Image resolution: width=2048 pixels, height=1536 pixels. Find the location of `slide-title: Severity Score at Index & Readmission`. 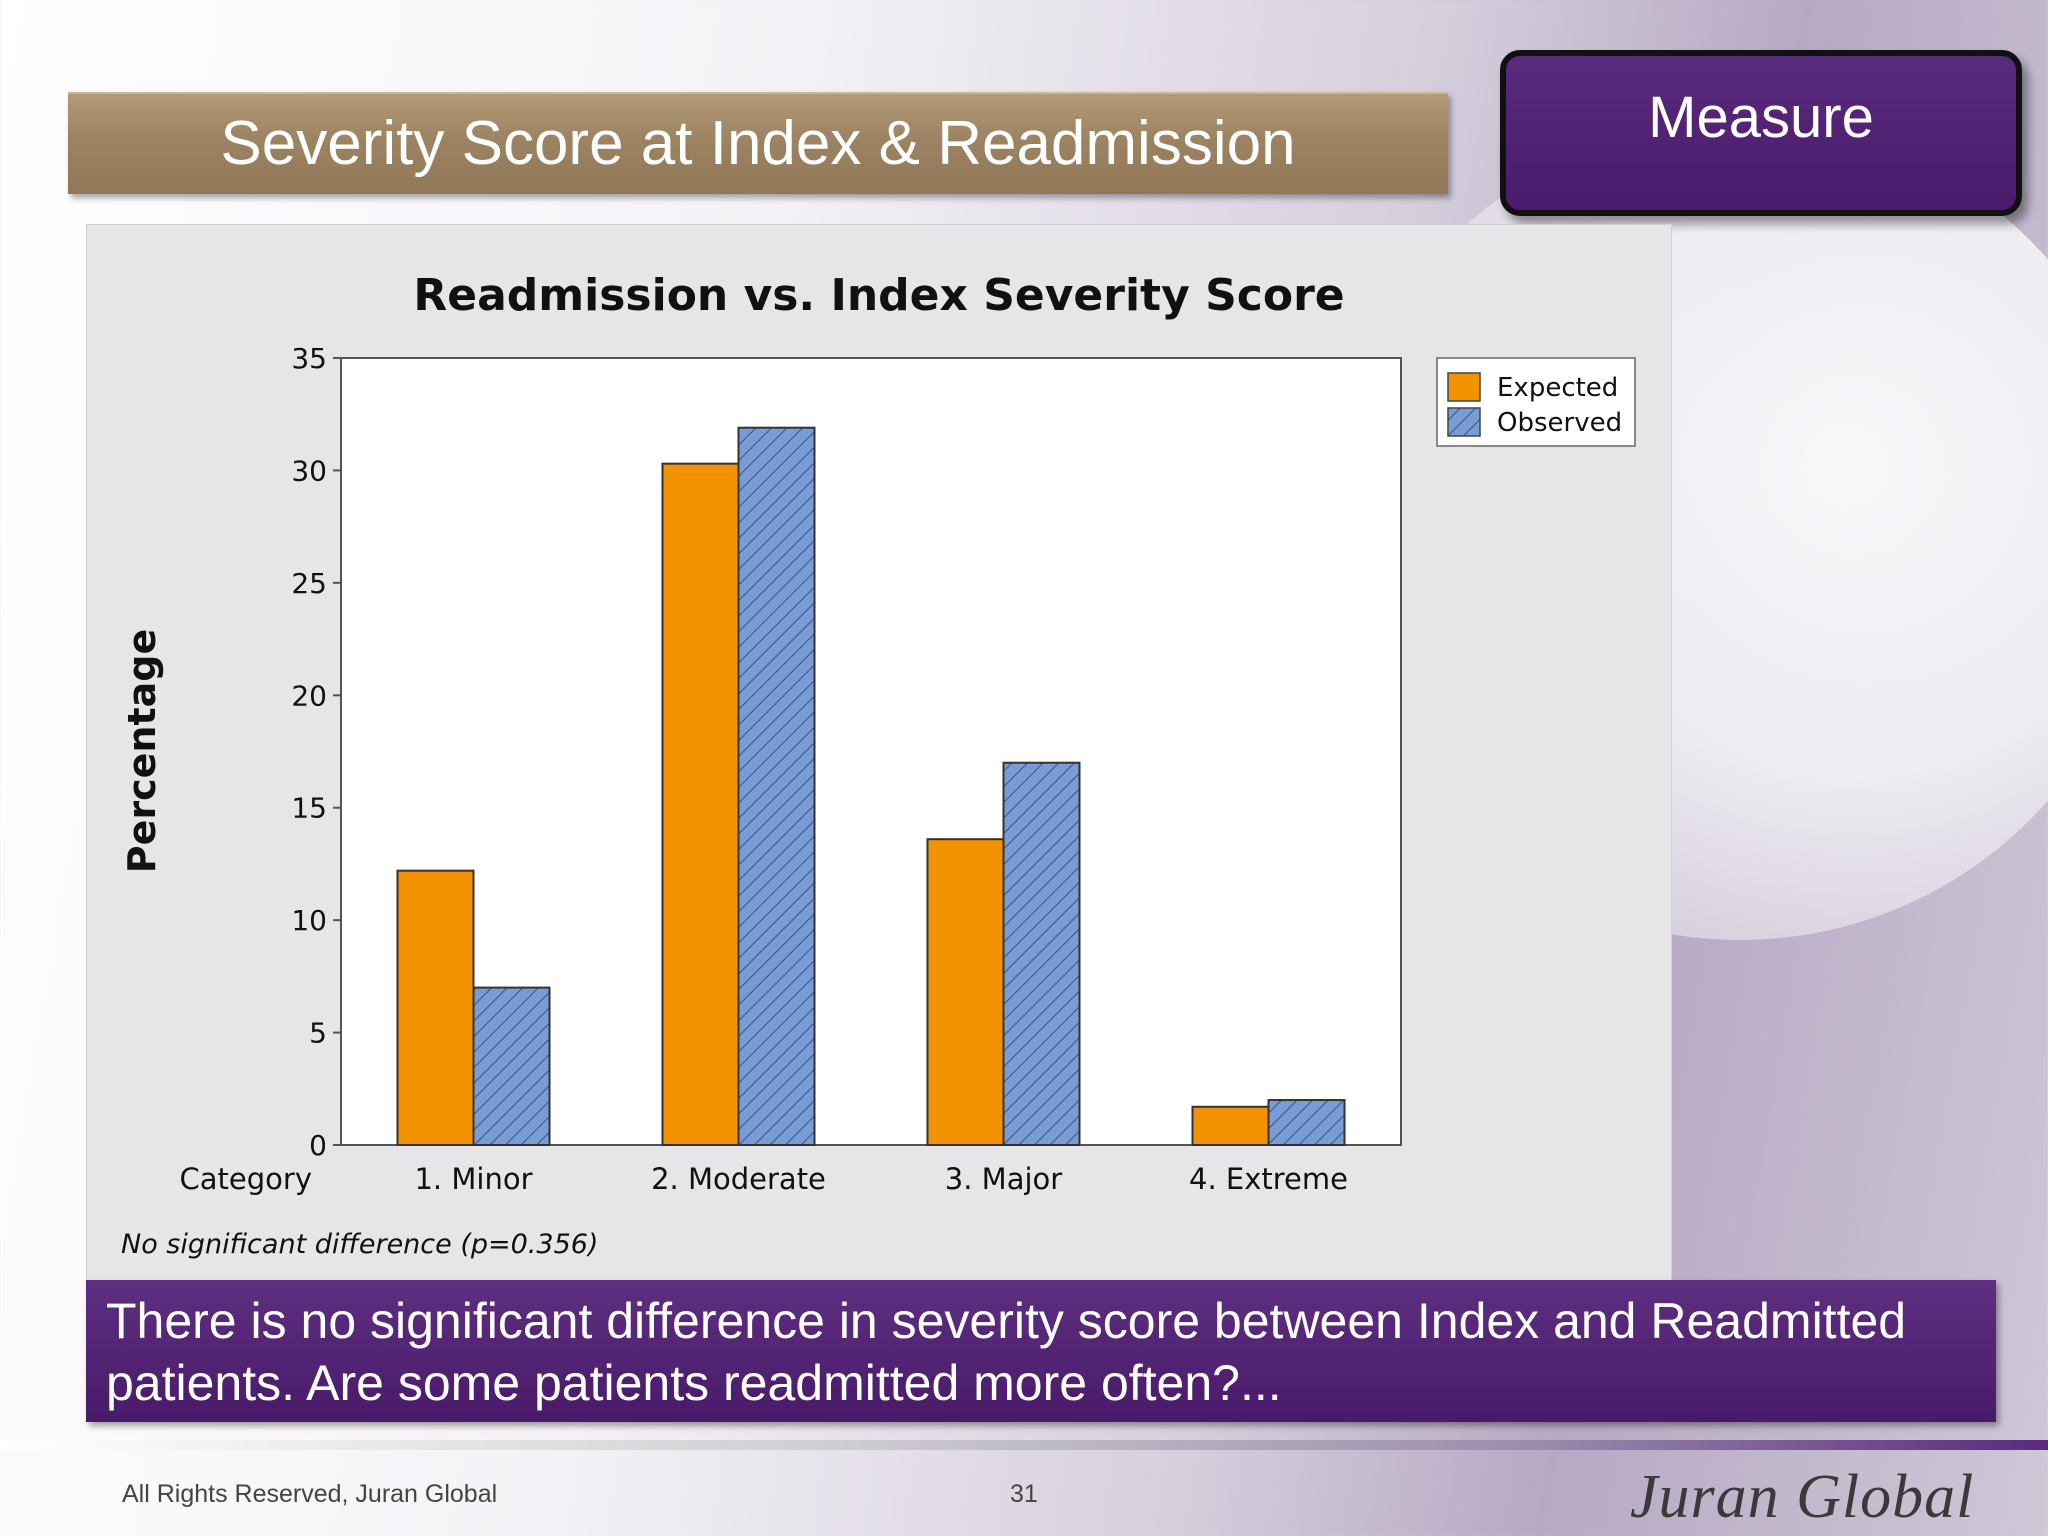

slide-title: Severity Score at Index & Readmission is located at coordinates (758, 143).